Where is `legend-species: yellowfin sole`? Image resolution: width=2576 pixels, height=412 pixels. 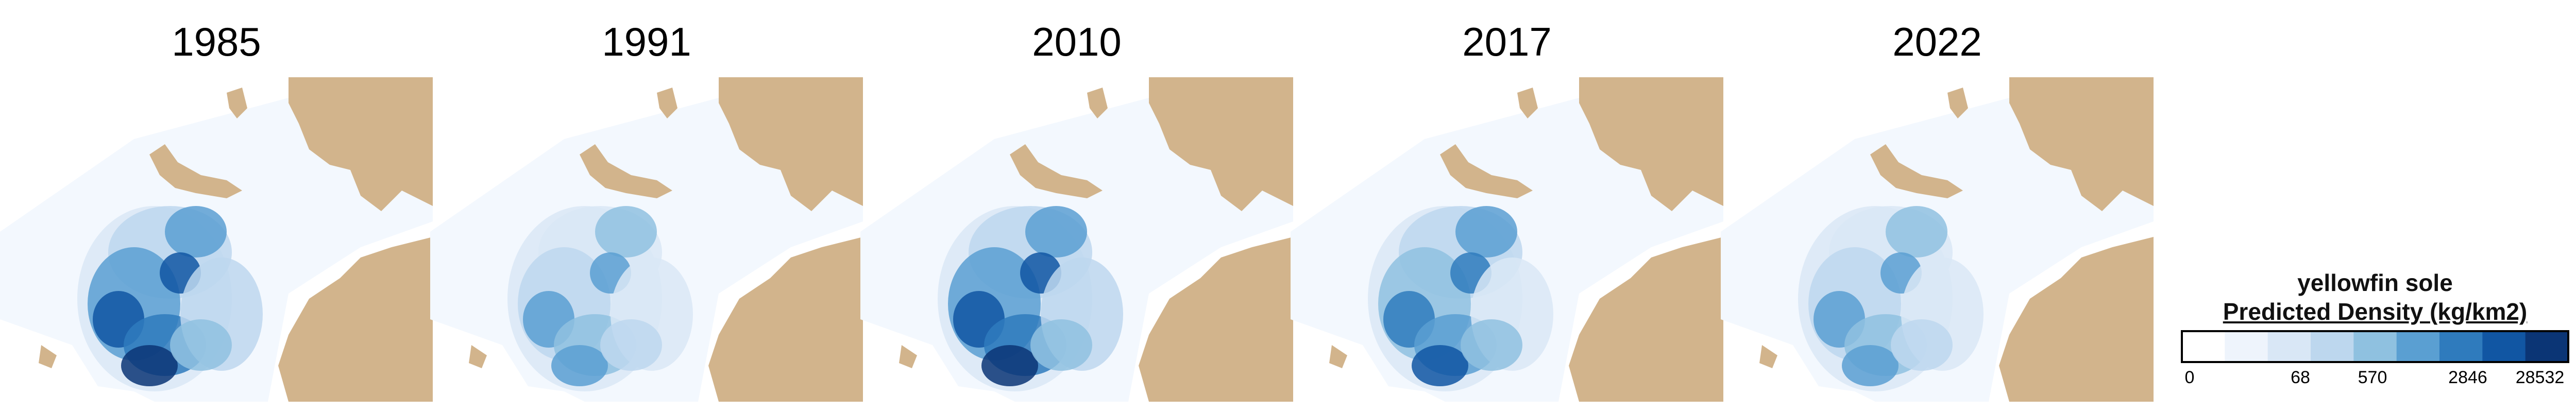
legend-species: yellowfin sole is located at coordinates (2375, 282).